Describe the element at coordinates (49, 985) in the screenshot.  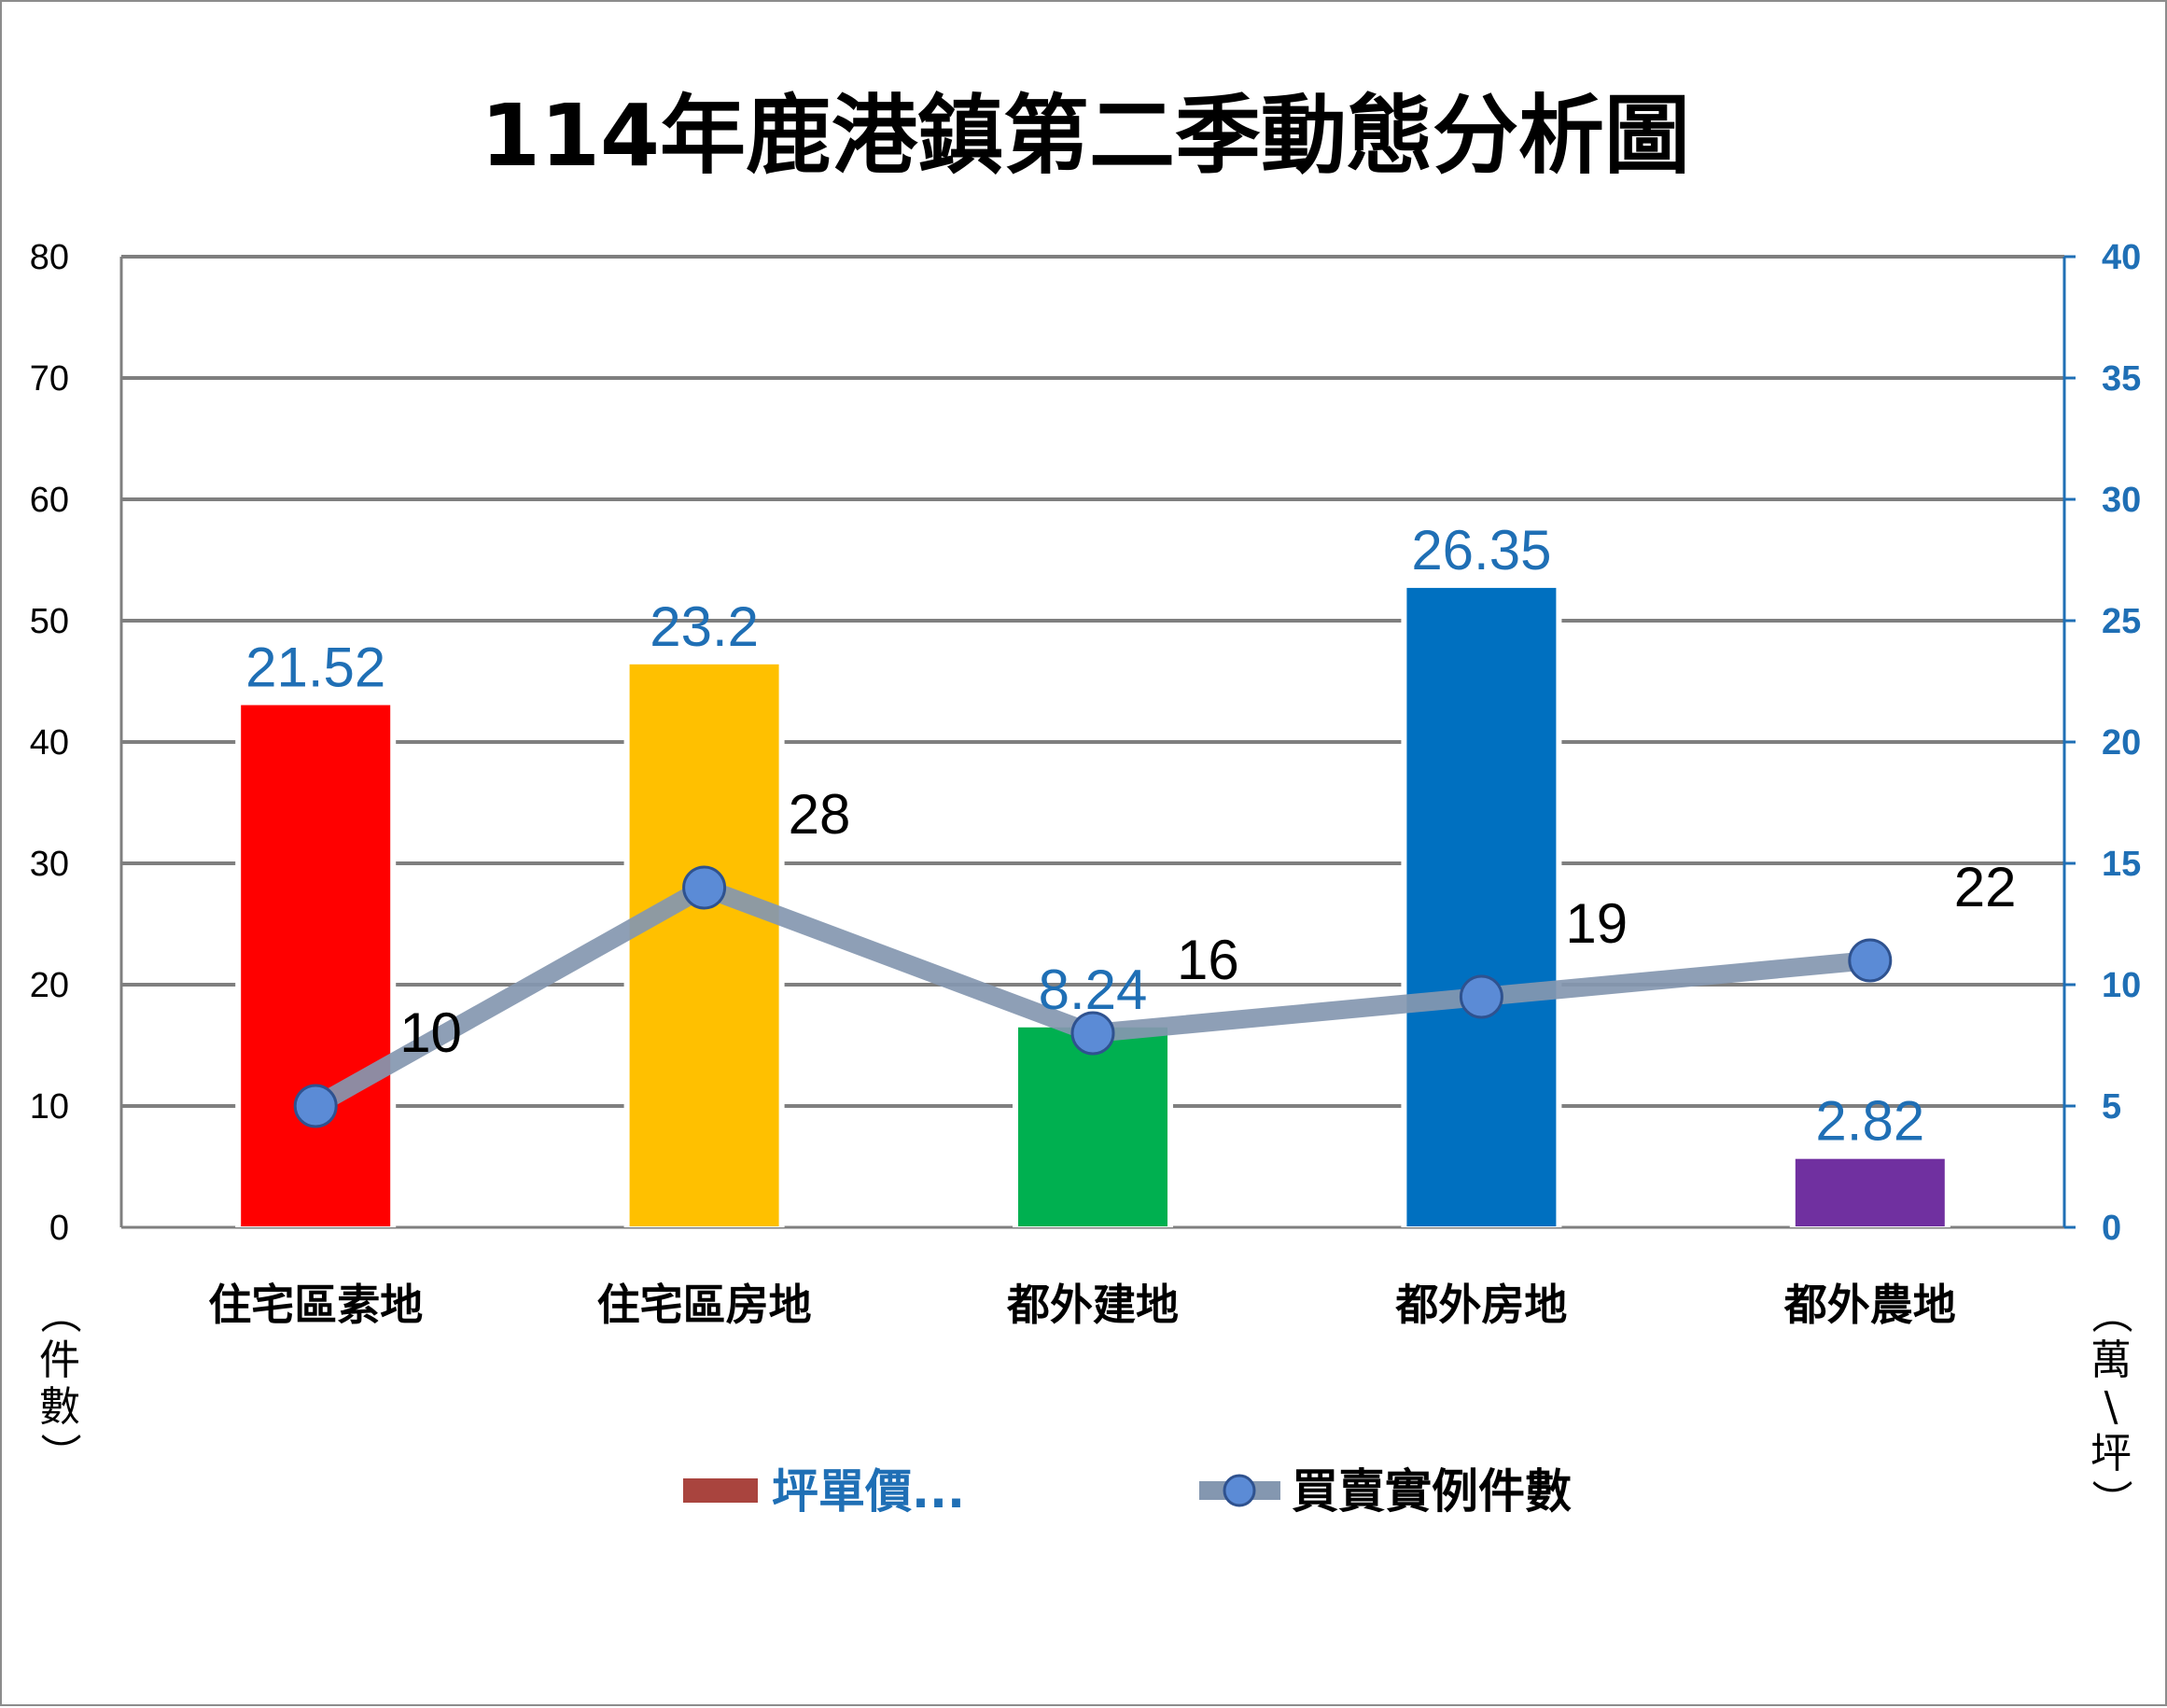
I see `left-tick-label: 20` at that location.